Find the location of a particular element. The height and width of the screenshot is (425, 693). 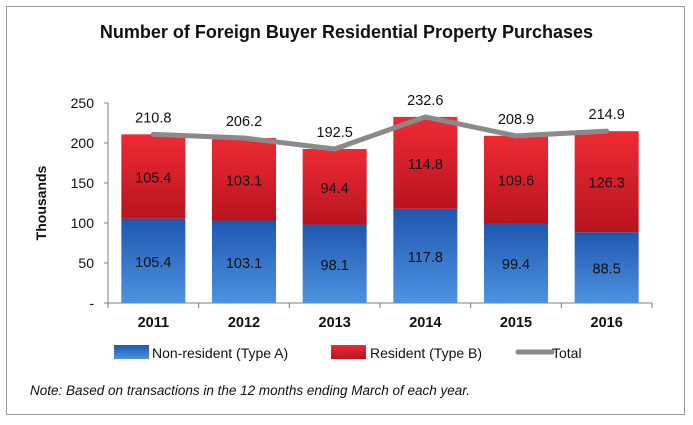

data-label-total: 214.9 is located at coordinates (607, 115).